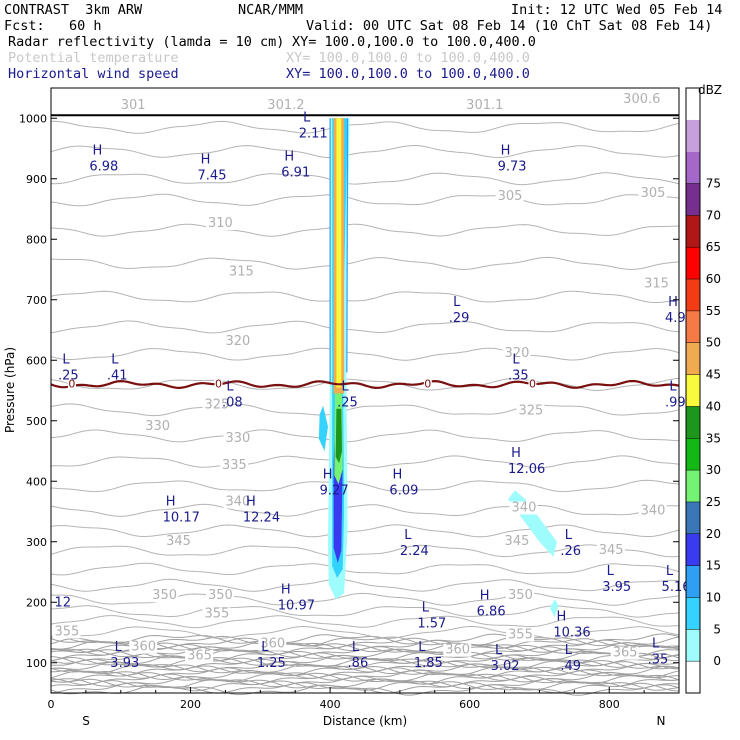 The width and height of the screenshot is (740, 740). Describe the element at coordinates (237, 341) in the screenshot. I see `theta-label: 320` at that location.